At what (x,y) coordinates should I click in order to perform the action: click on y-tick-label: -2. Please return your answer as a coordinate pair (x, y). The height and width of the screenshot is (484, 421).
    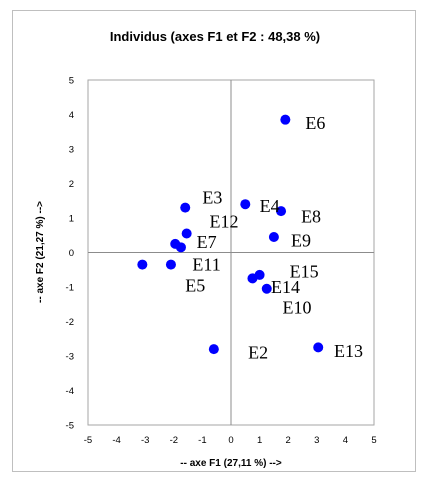
    Looking at the image, I should click on (70, 322).